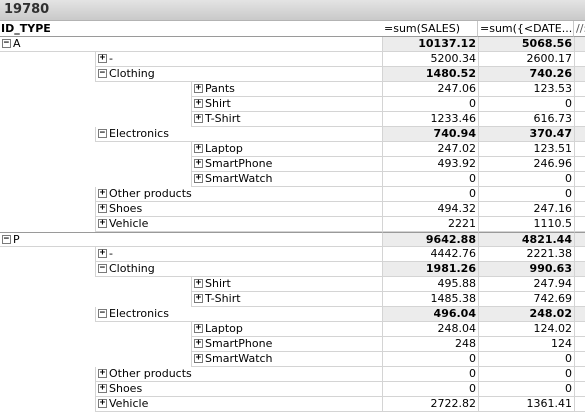  Describe the element at coordinates (430, 299) in the screenshot. I see `sales-value: 1485.38` at that location.